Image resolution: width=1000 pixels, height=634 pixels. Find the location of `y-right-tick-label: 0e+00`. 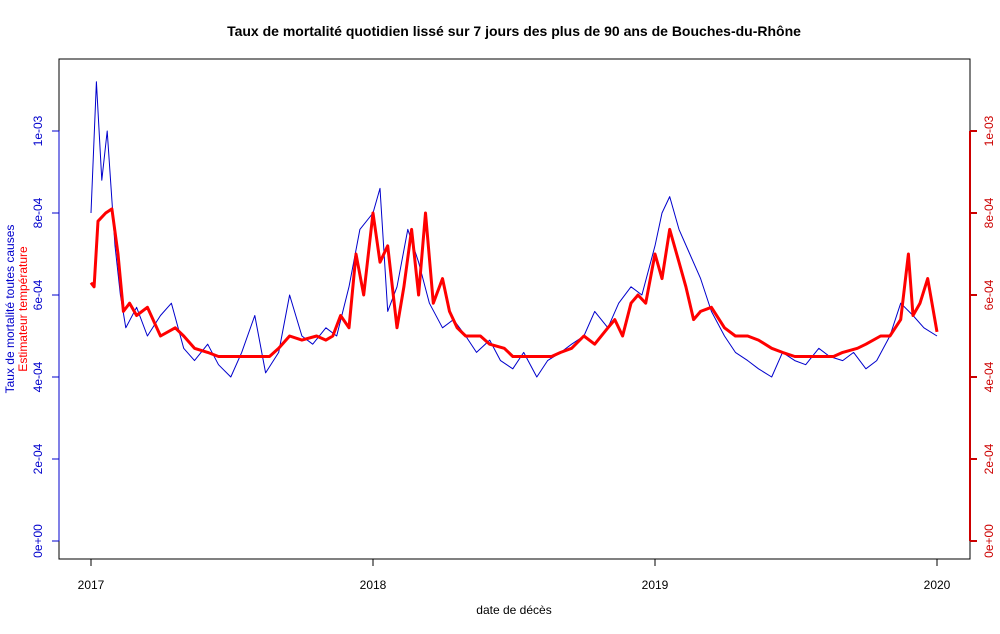

y-right-tick-label: 0e+00 is located at coordinates (989, 541).